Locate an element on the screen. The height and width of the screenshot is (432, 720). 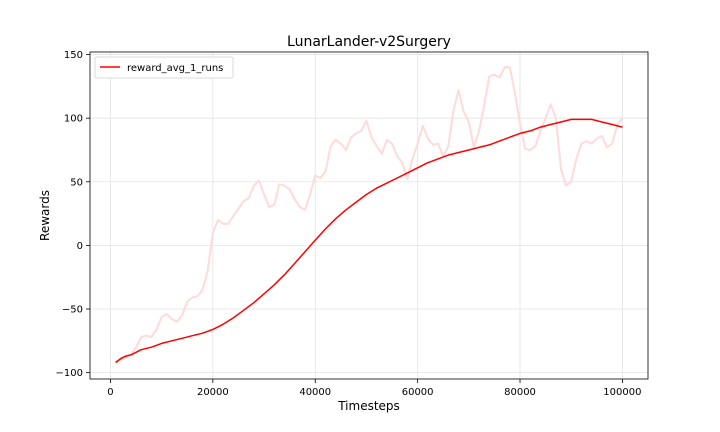
legend-box is located at coordinates (164, 67).